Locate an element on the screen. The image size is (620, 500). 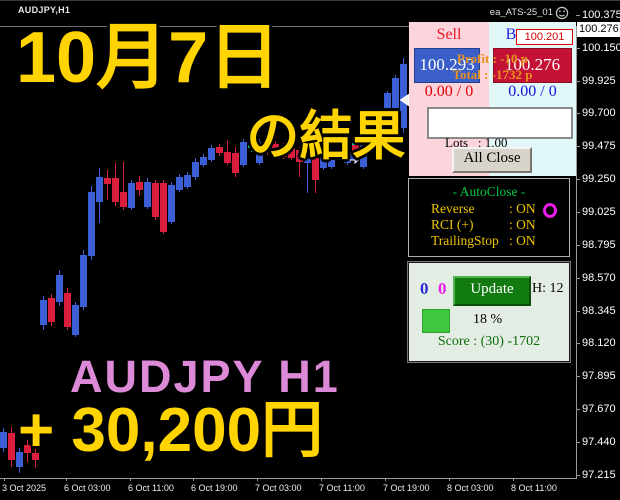
reverse-status-ring-icon is located at coordinates (550, 210).